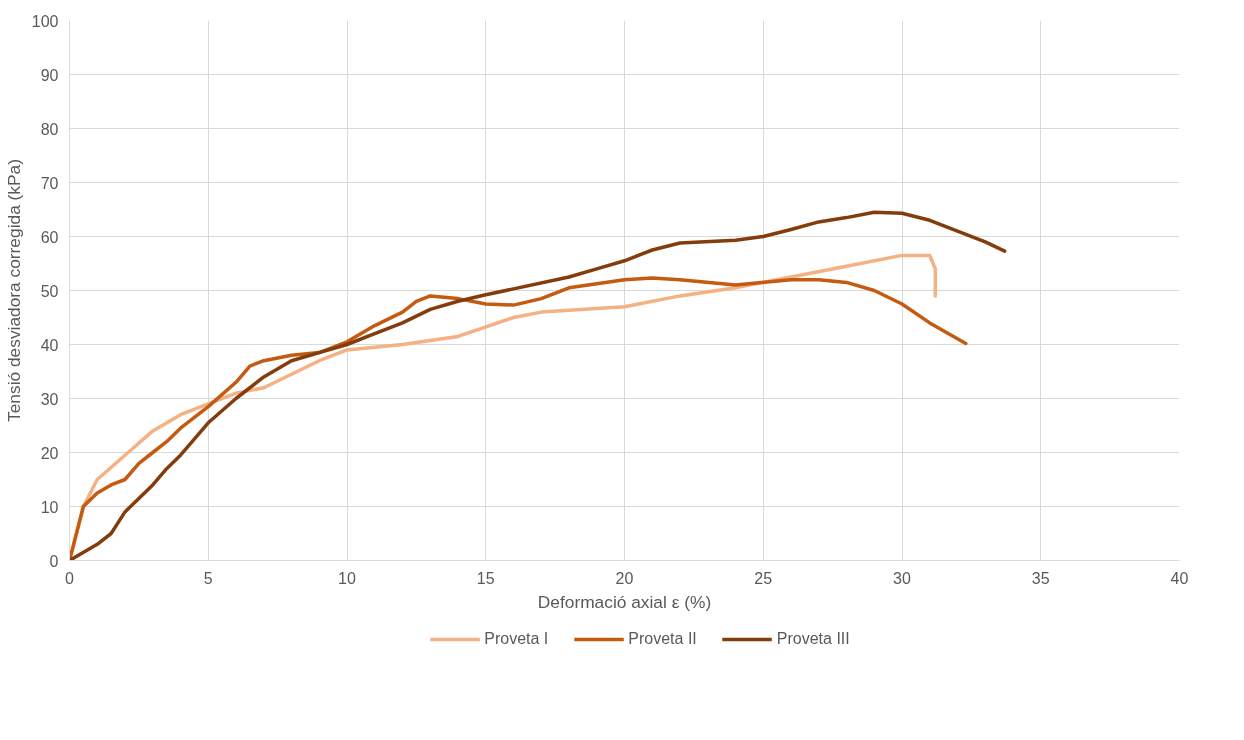 Image resolution: width=1244 pixels, height=740 pixels. Describe the element at coordinates (49, 291) in the screenshot. I see `y-tick-label: 50` at that location.